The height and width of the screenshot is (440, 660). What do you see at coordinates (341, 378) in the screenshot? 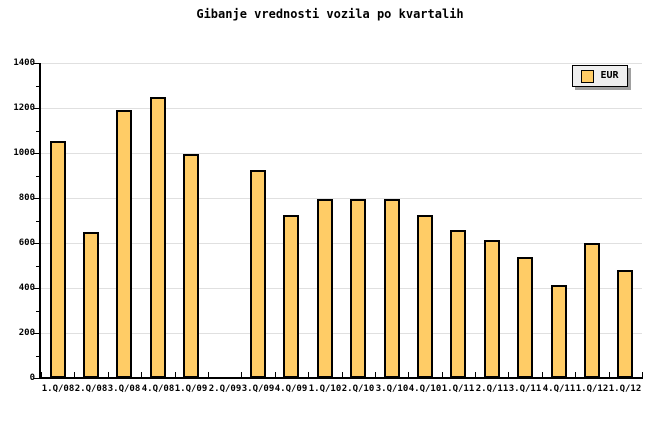
I see `x-axis-line` at bounding box center [341, 378].